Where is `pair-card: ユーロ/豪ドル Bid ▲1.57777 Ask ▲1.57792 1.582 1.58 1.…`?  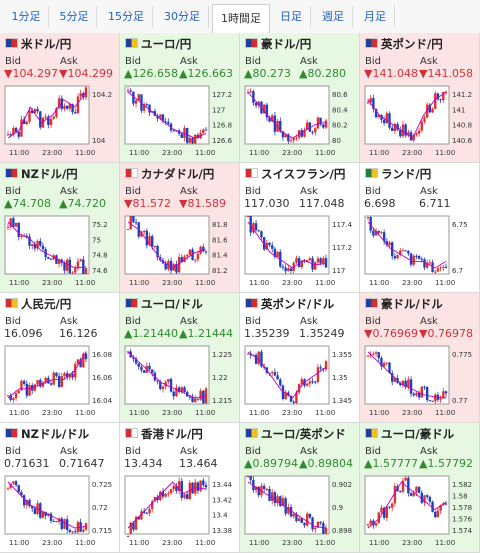 pair-card: ユーロ/豪ドル Bid ▲1.57777 Ask ▲1.57792 1.582 1.58 1.… is located at coordinates (420, 488).